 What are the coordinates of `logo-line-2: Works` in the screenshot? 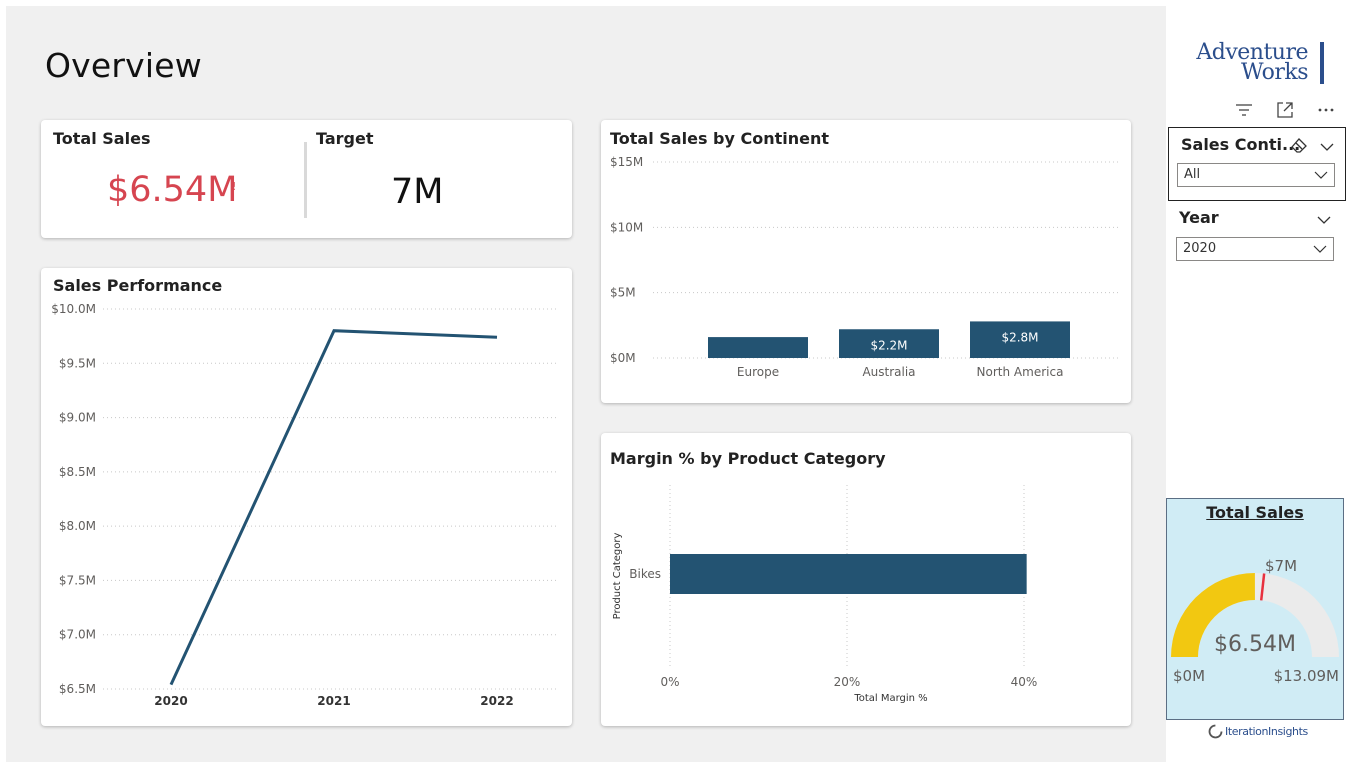 It's located at (1274, 72).